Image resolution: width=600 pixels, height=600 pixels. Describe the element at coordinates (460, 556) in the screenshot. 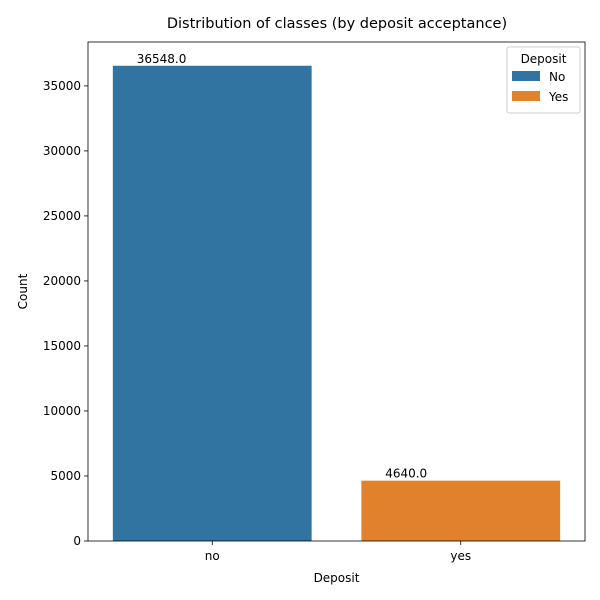

I see `x-tick-label-yes: yes` at that location.